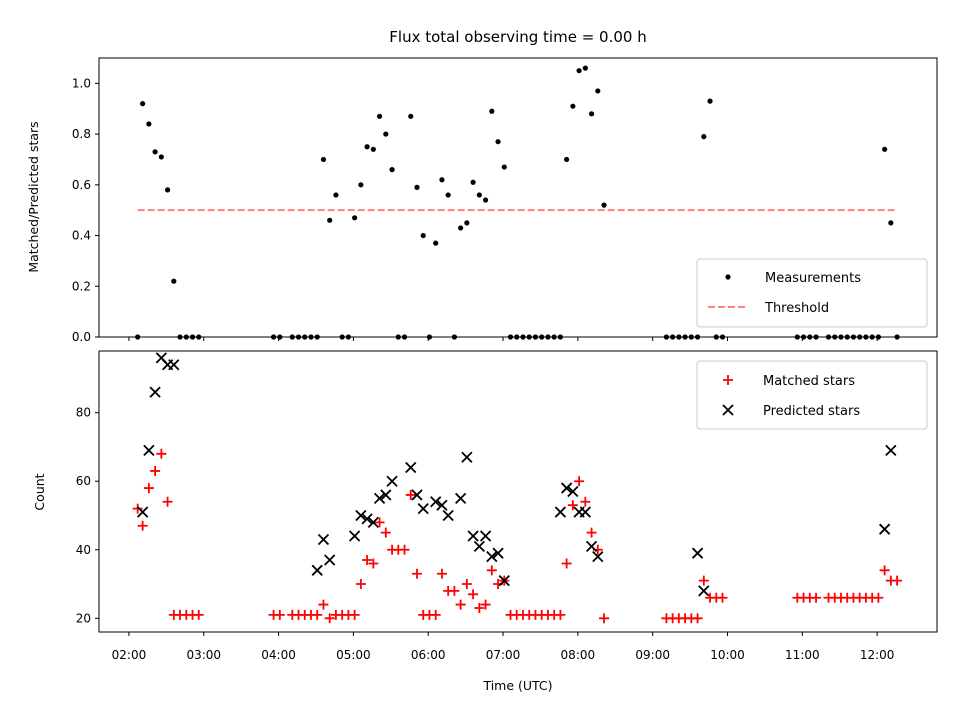  I want to click on bottom-ytick-label: 80, so click(83, 413).